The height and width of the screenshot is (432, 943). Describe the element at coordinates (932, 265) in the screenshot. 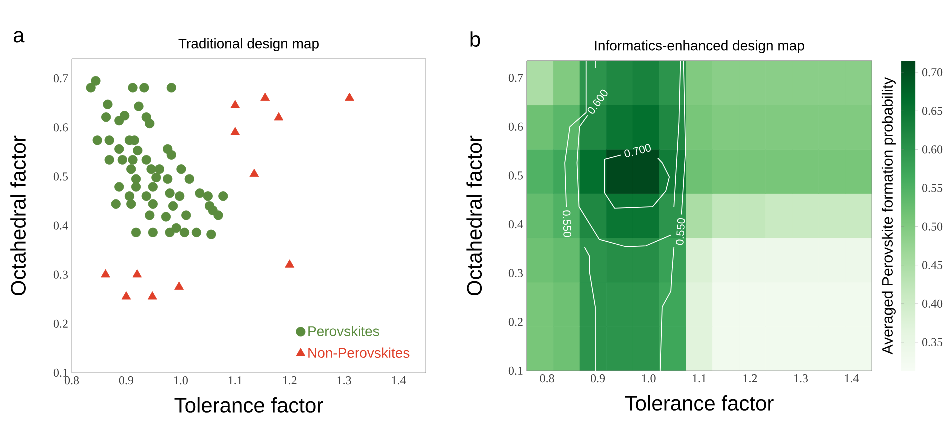

I see `color-bar-label: 0.45` at that location.